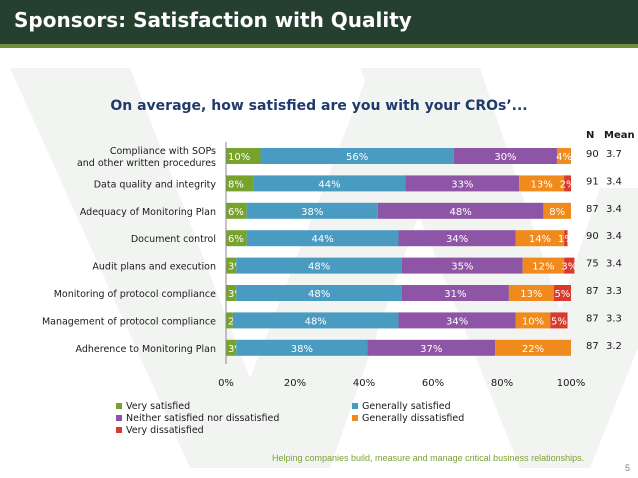 The image size is (638, 478). What do you see at coordinates (295, 383) in the screenshot?
I see `x-tick-label: 20%` at bounding box center [295, 383].